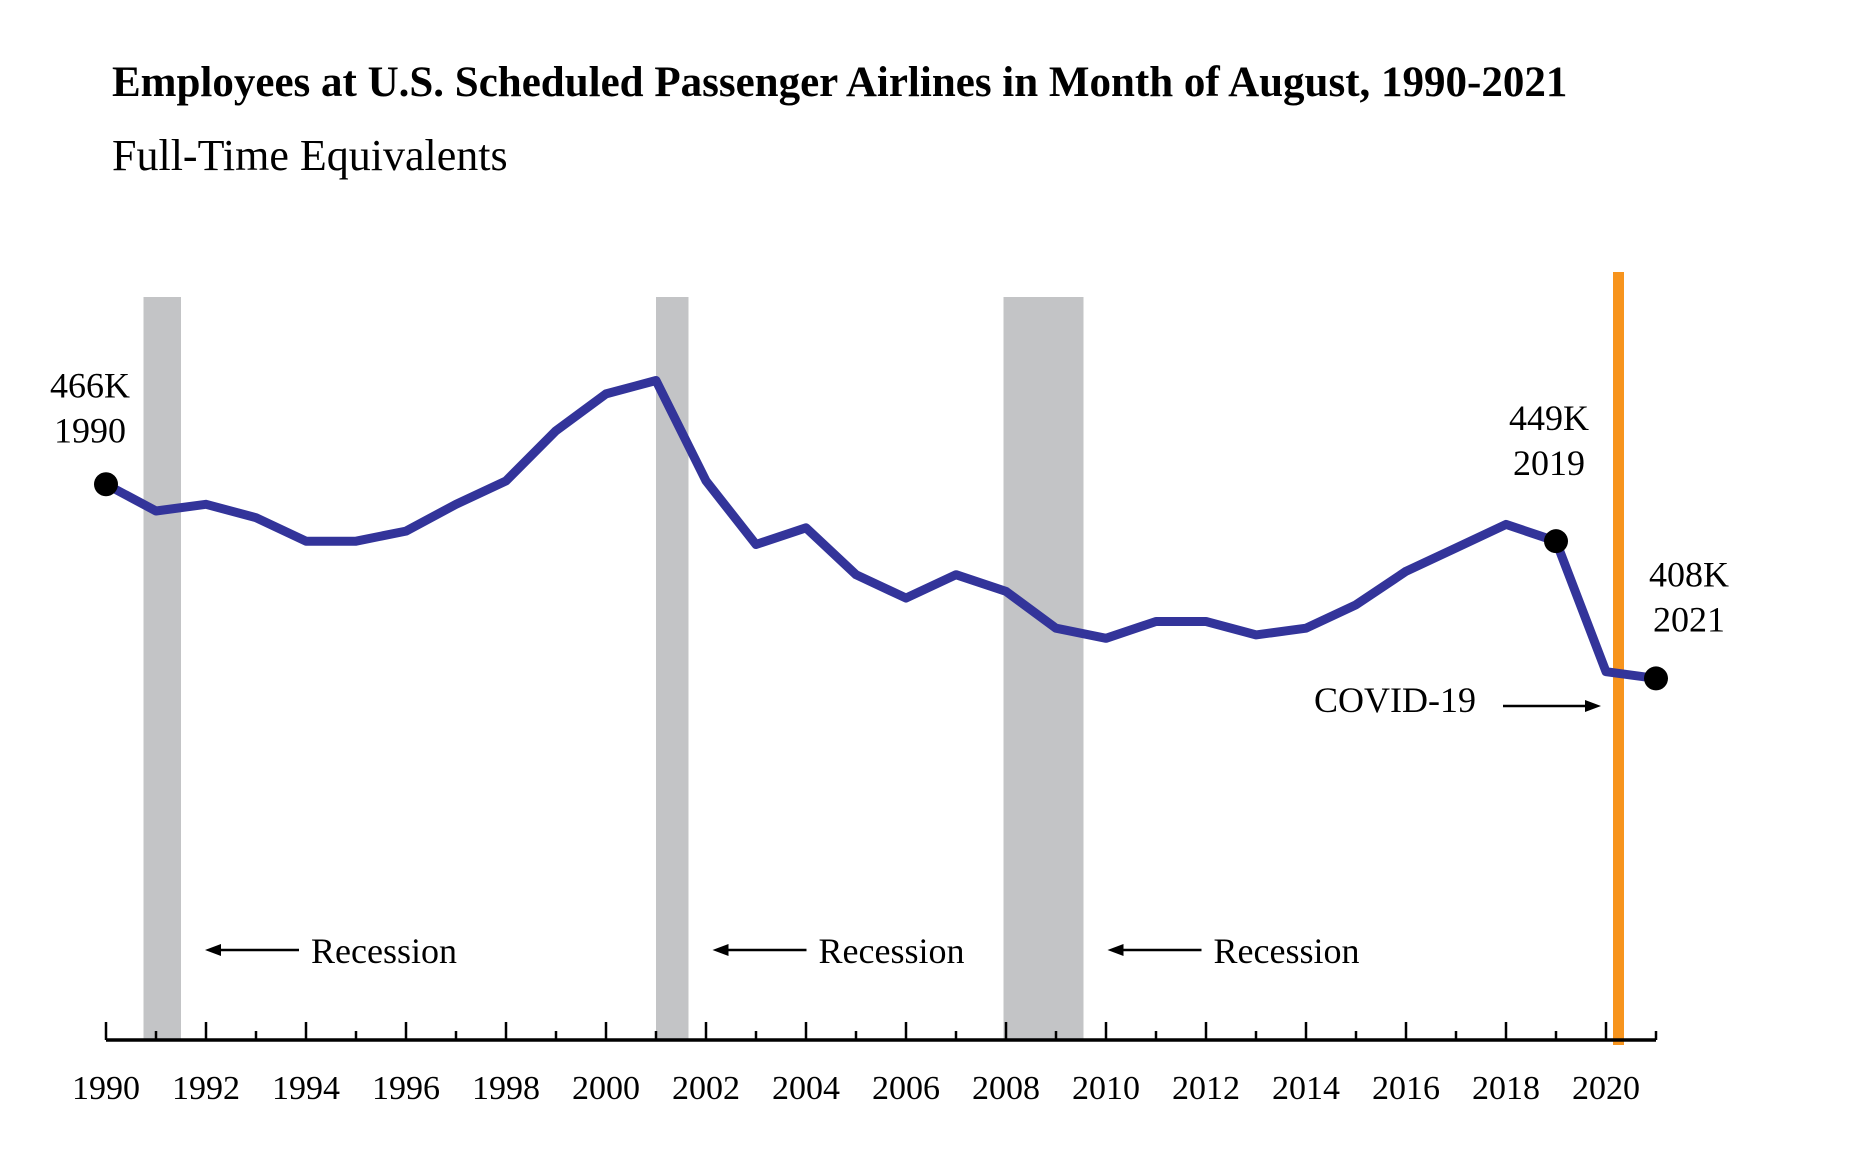 This screenshot has width=1856, height=1162. I want to click on covid-bar, so click(1618, 658).